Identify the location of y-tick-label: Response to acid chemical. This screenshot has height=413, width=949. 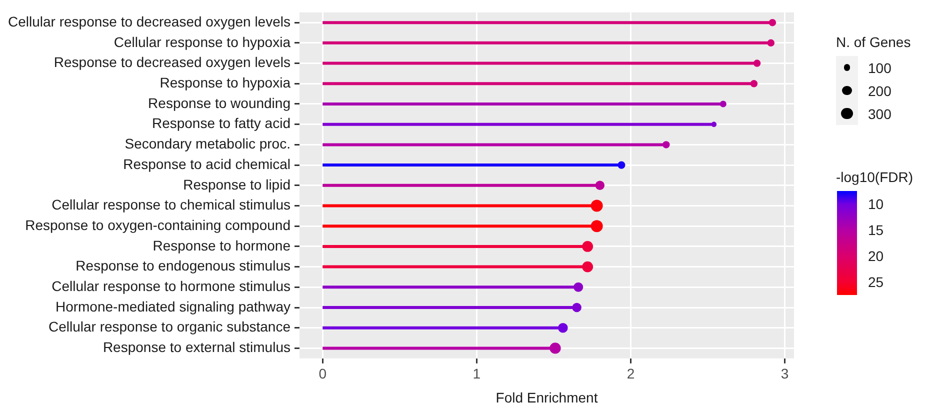
(206, 164).